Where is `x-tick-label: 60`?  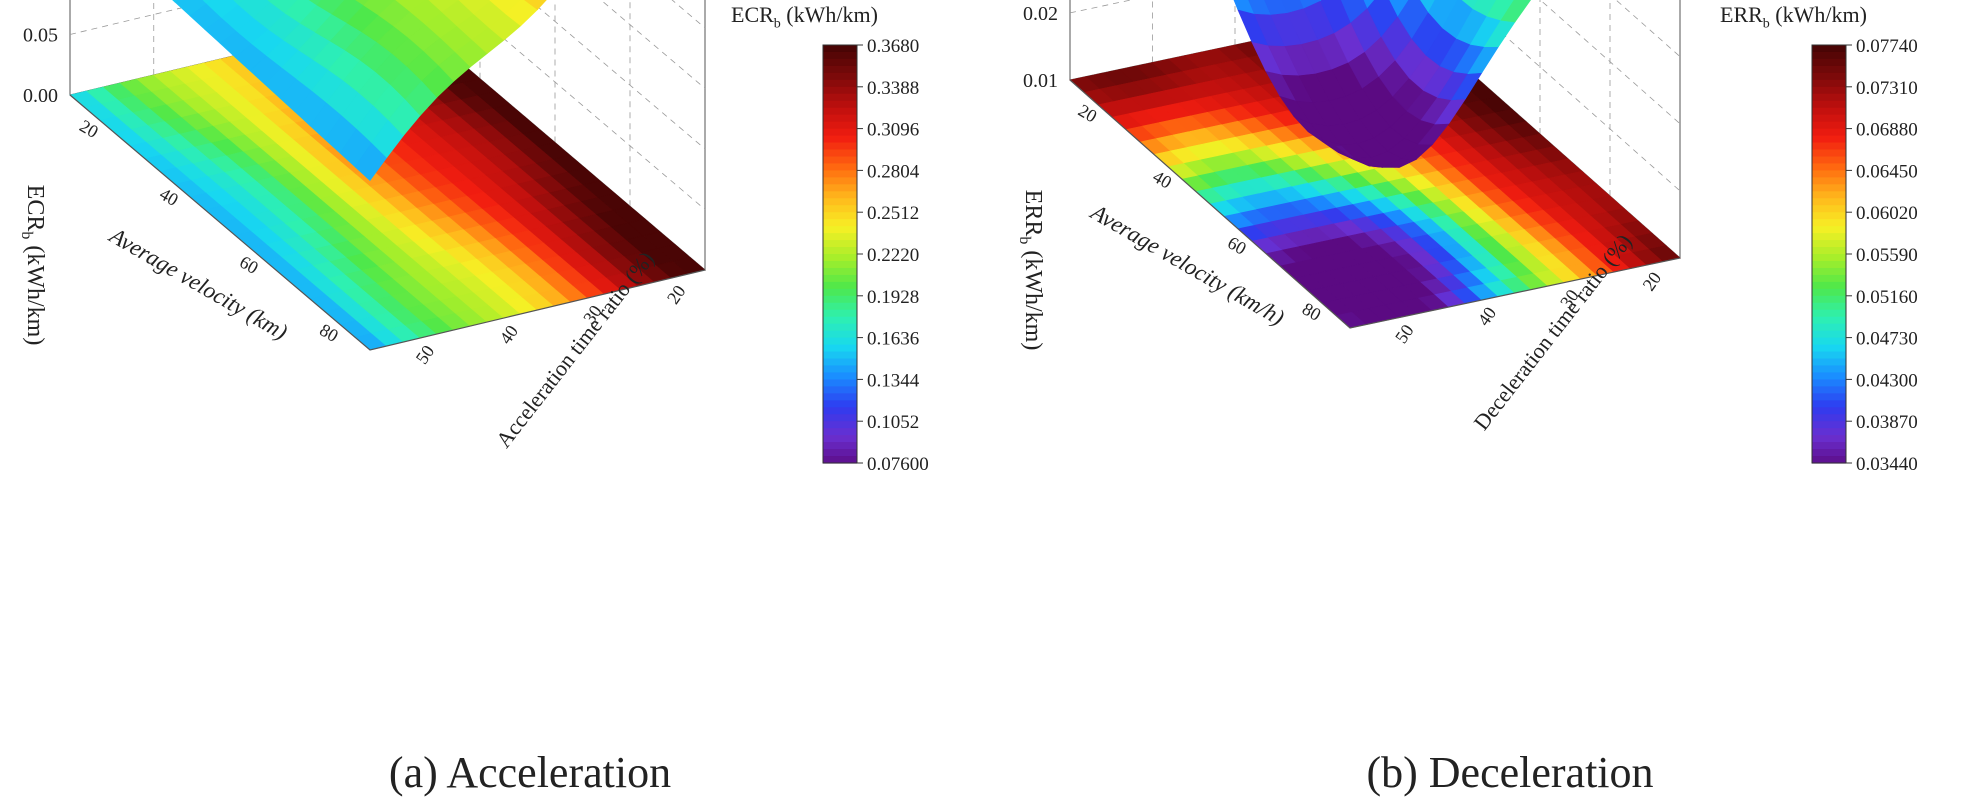
x-tick-label: 60 is located at coordinates (249, 265).